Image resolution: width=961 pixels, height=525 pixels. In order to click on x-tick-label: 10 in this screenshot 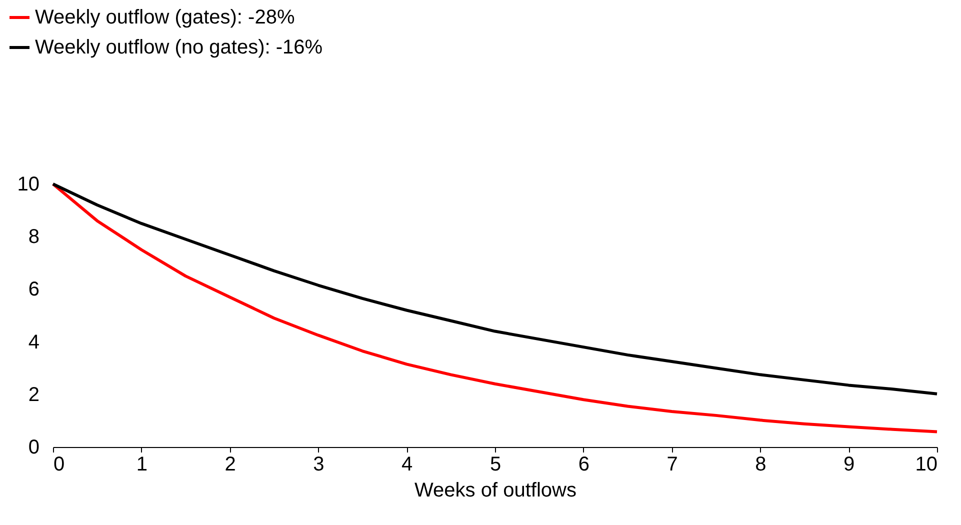, I will do `click(926, 465)`.